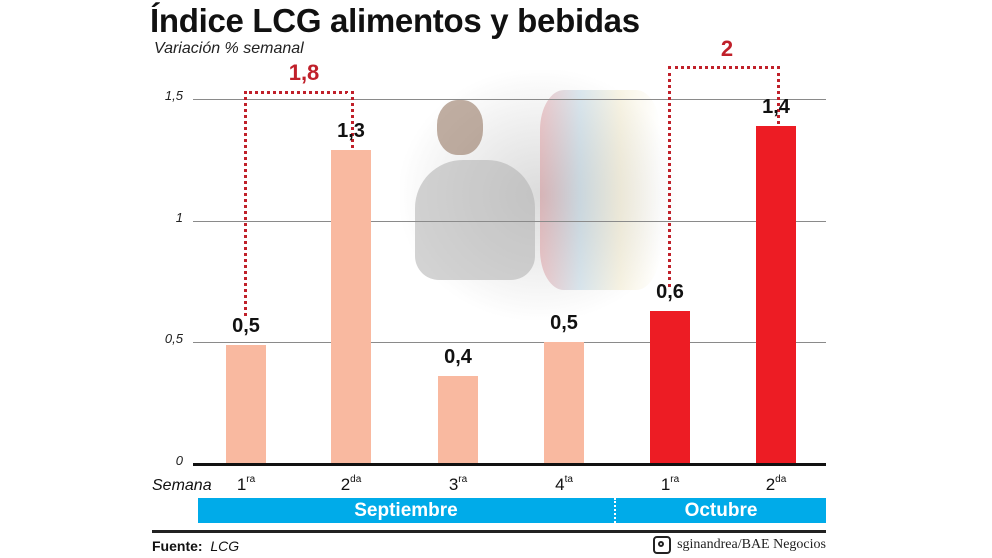 The image size is (992, 558). I want to click on week-label-sep-2: 2da, so click(351, 484).